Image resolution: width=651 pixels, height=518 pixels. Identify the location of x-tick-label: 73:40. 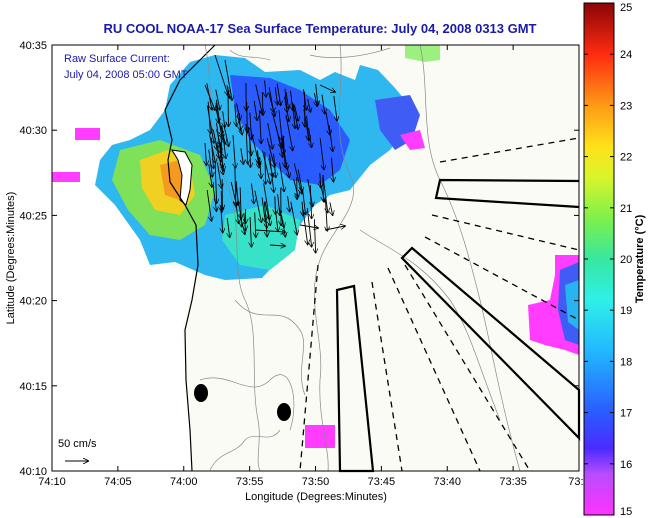
(447, 482).